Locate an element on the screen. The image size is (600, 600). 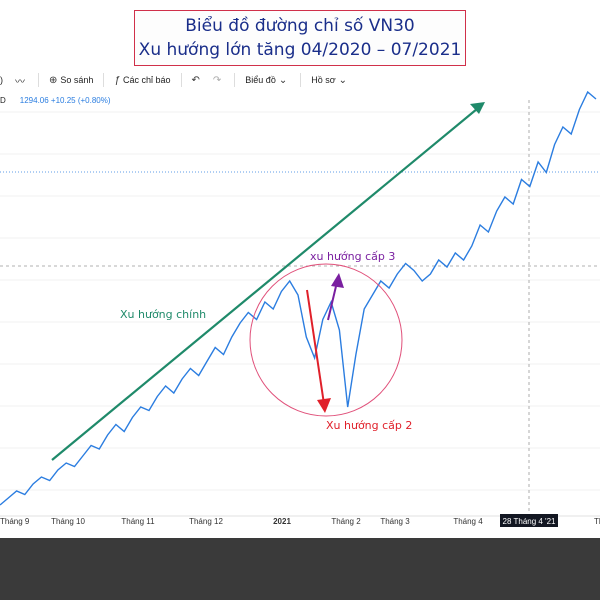
profile-menu-label: Hồ sơ is located at coordinates (323, 80).